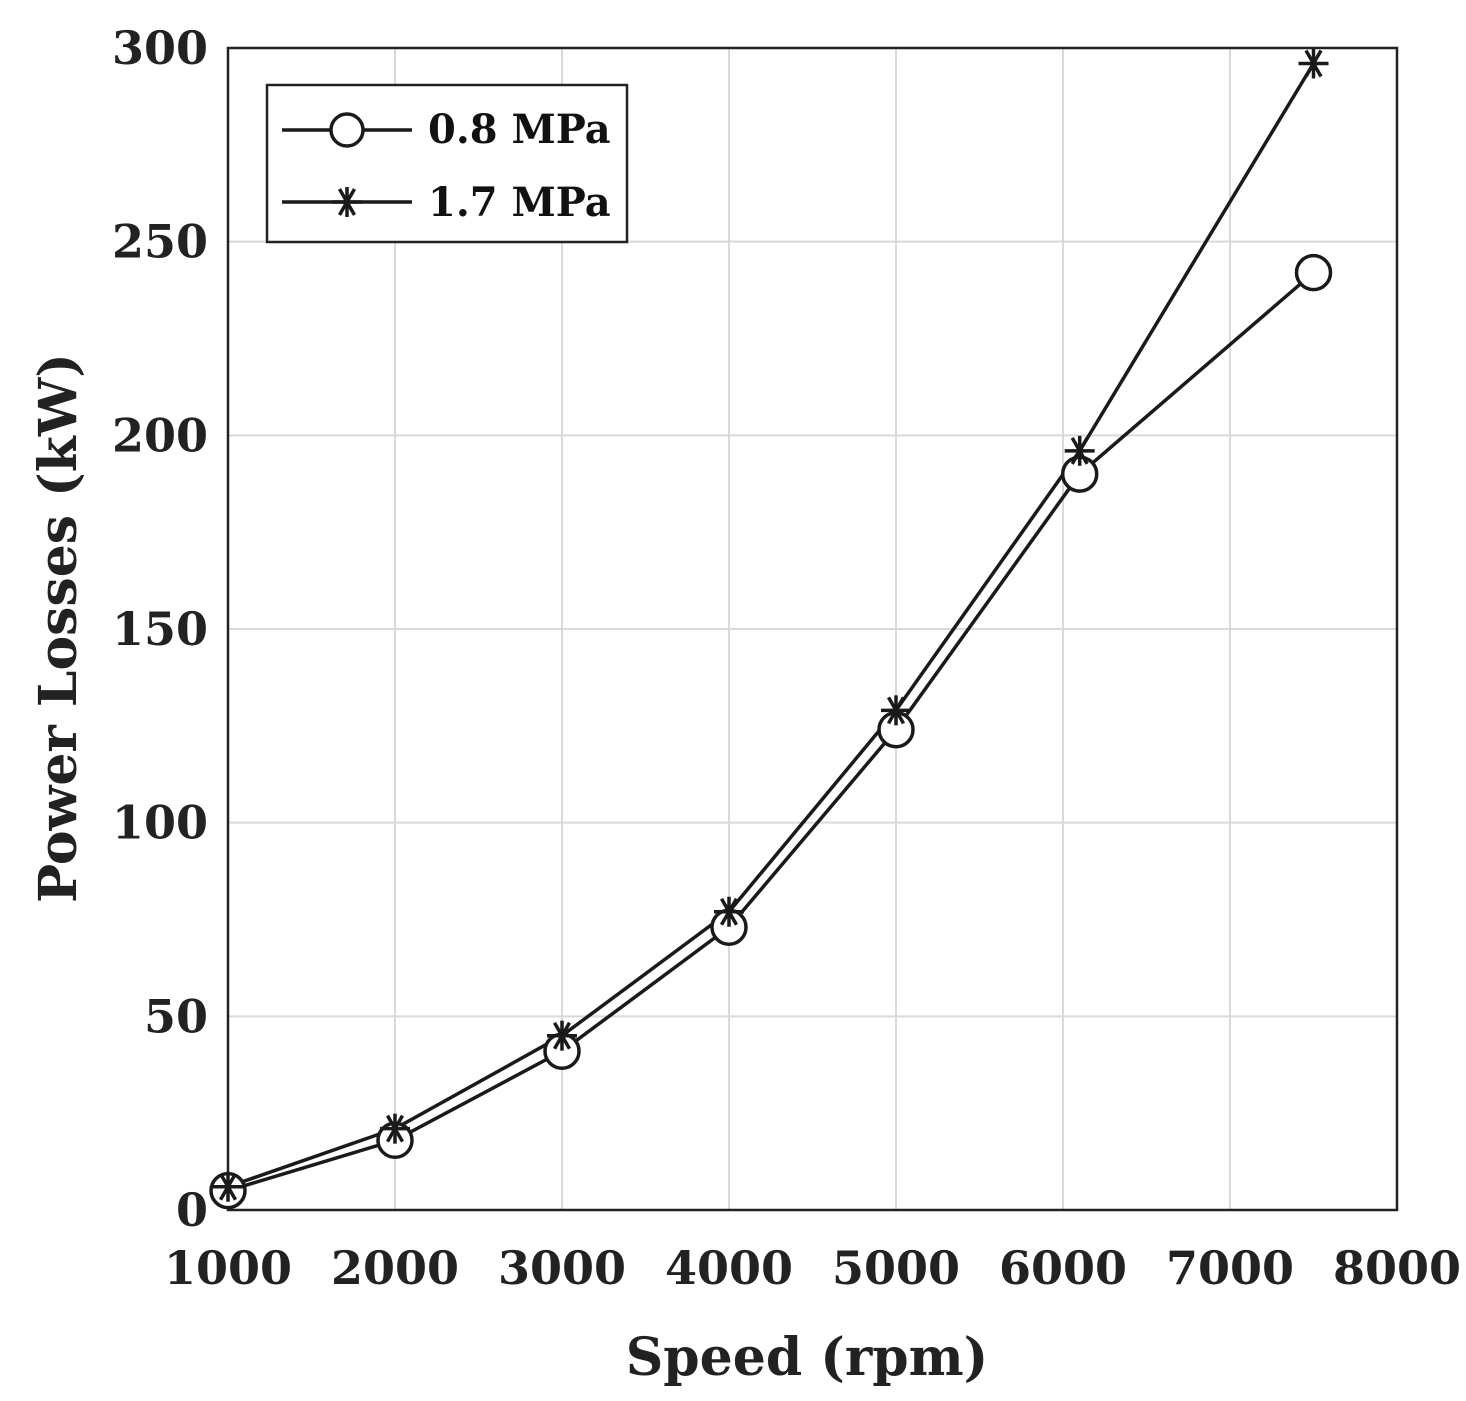  I want to click on y-tick-label: 100, so click(160, 823).